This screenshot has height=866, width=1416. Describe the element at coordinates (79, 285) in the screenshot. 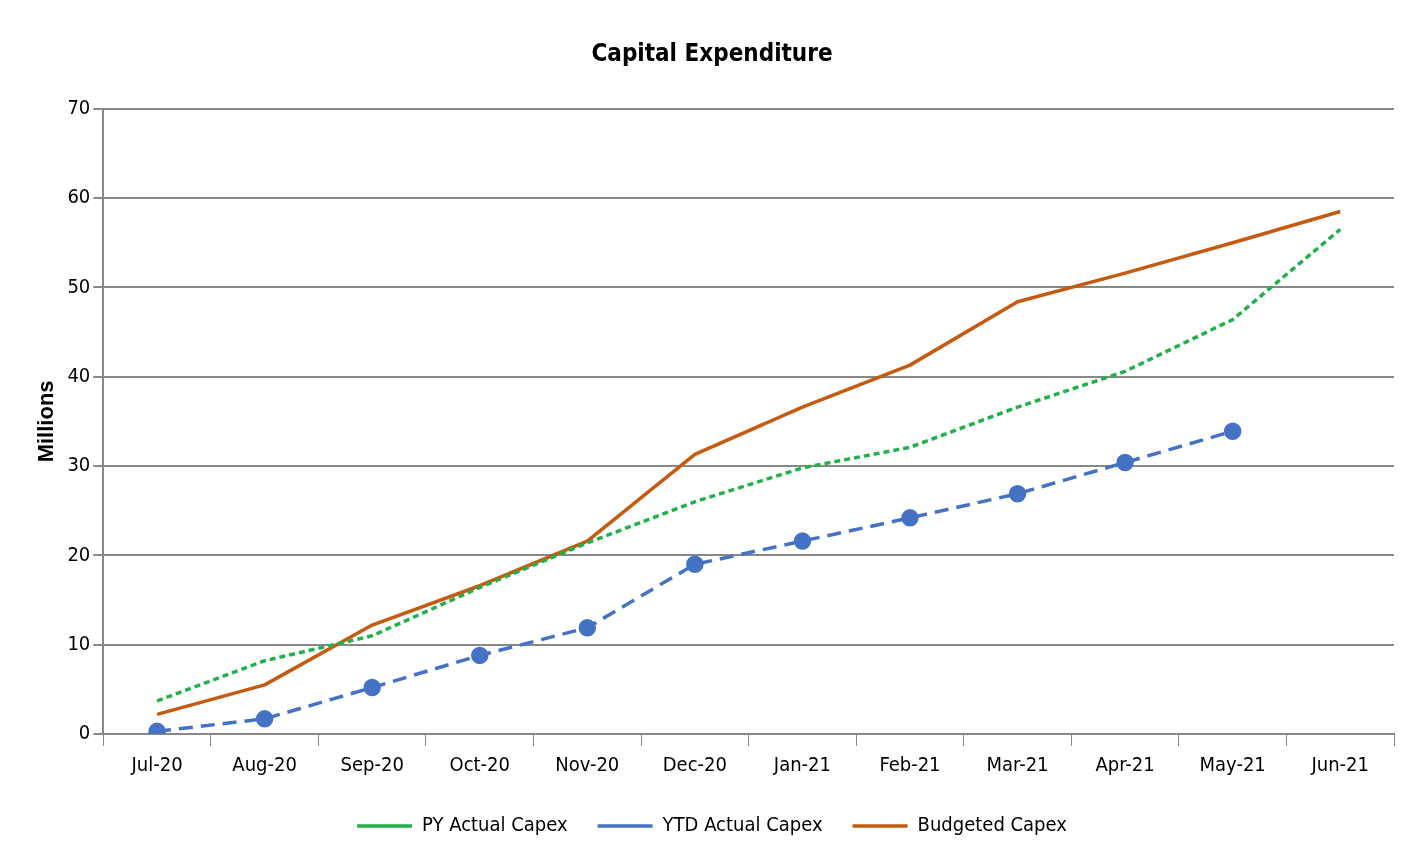

I see `y-tick-label: 50` at that location.